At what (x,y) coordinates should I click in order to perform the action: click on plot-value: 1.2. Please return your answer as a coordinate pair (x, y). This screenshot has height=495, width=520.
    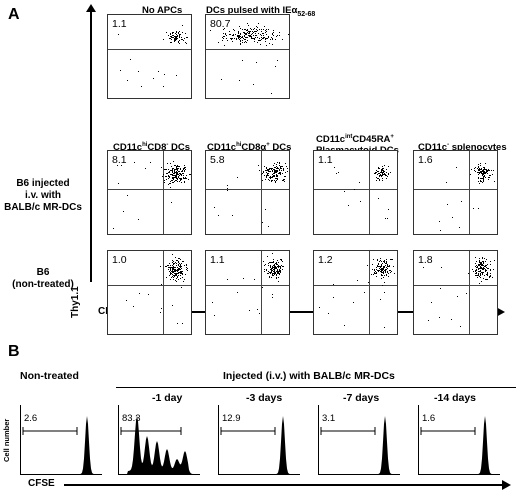
    Looking at the image, I should click on (325, 260).